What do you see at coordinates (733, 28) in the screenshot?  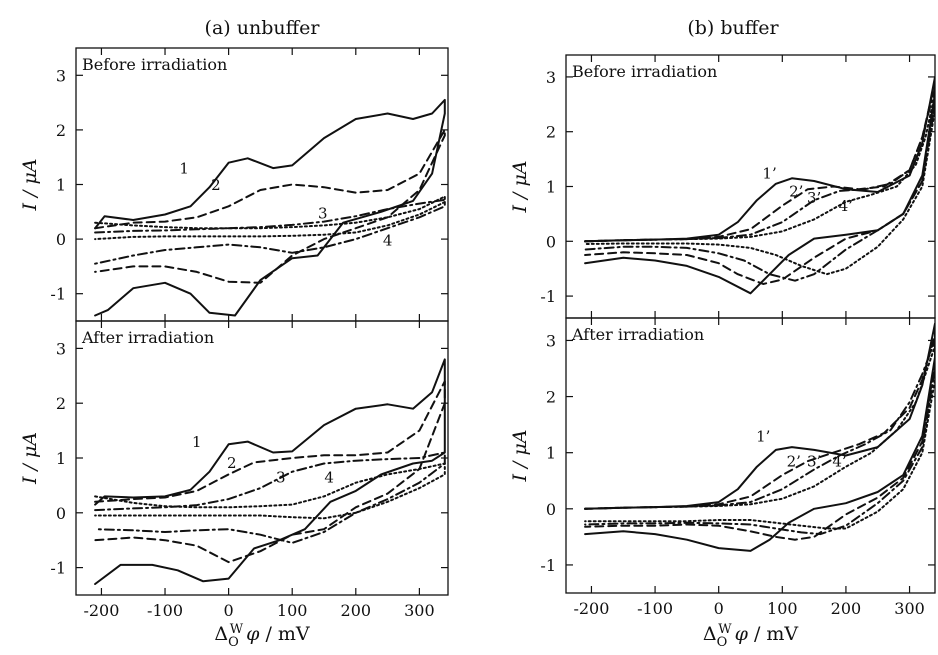 I see `panel-title-buffer: (b) buffer` at bounding box center [733, 28].